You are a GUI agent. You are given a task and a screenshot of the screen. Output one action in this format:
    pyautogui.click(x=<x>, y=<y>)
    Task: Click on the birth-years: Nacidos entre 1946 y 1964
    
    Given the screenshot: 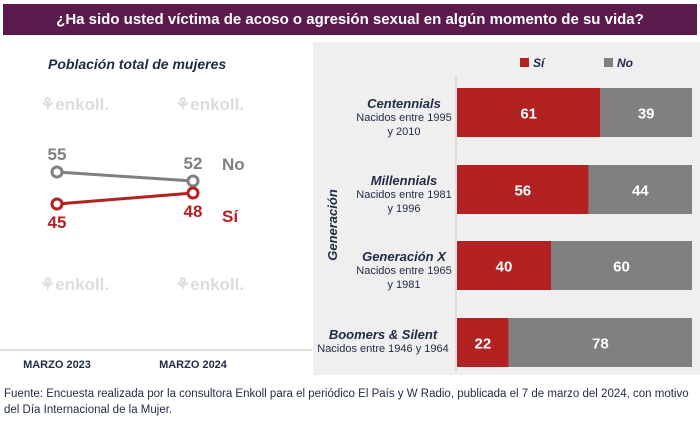 What is the action you would take?
    pyautogui.click(x=383, y=349)
    